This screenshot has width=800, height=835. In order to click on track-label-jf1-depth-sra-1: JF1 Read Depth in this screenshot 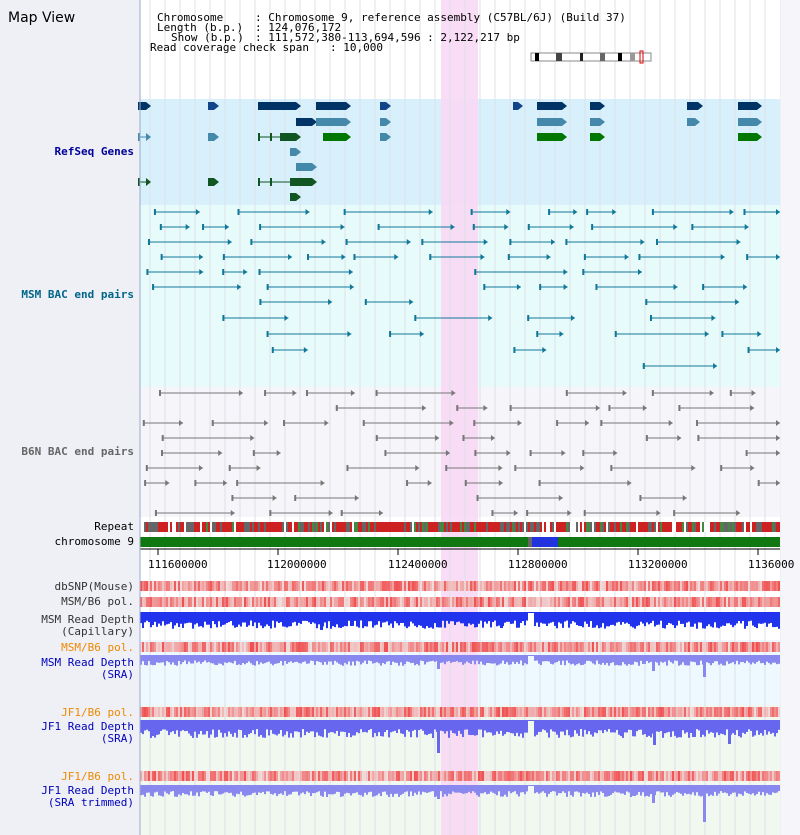, I will do `click(87, 726)`.